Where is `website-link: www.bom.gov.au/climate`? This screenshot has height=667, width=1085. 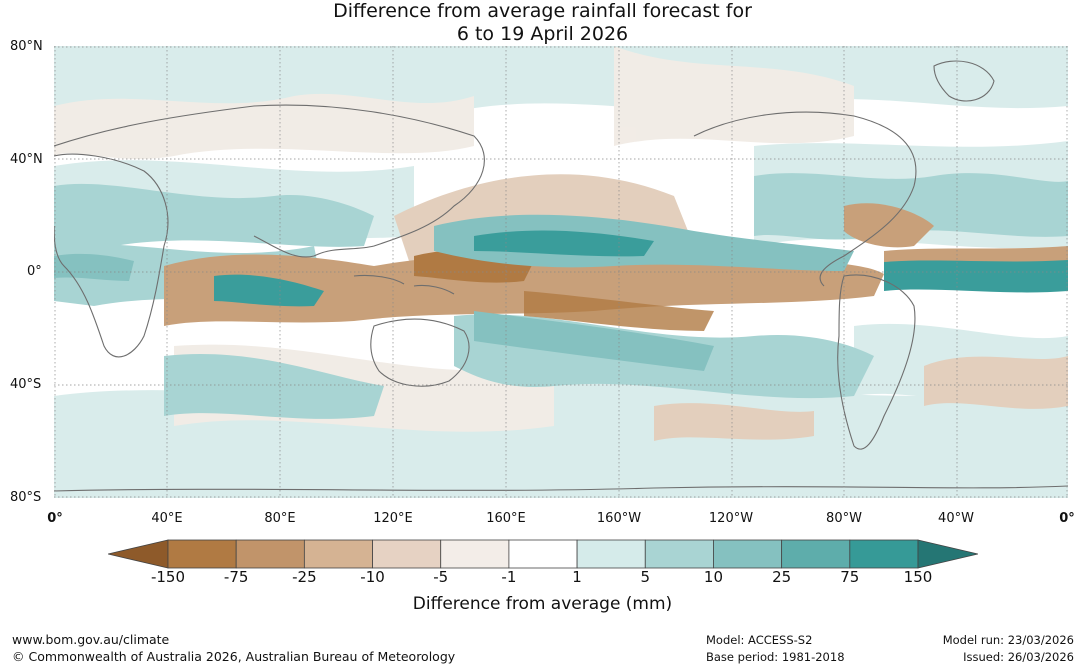 website-link: www.bom.gov.au/climate is located at coordinates (91, 639).